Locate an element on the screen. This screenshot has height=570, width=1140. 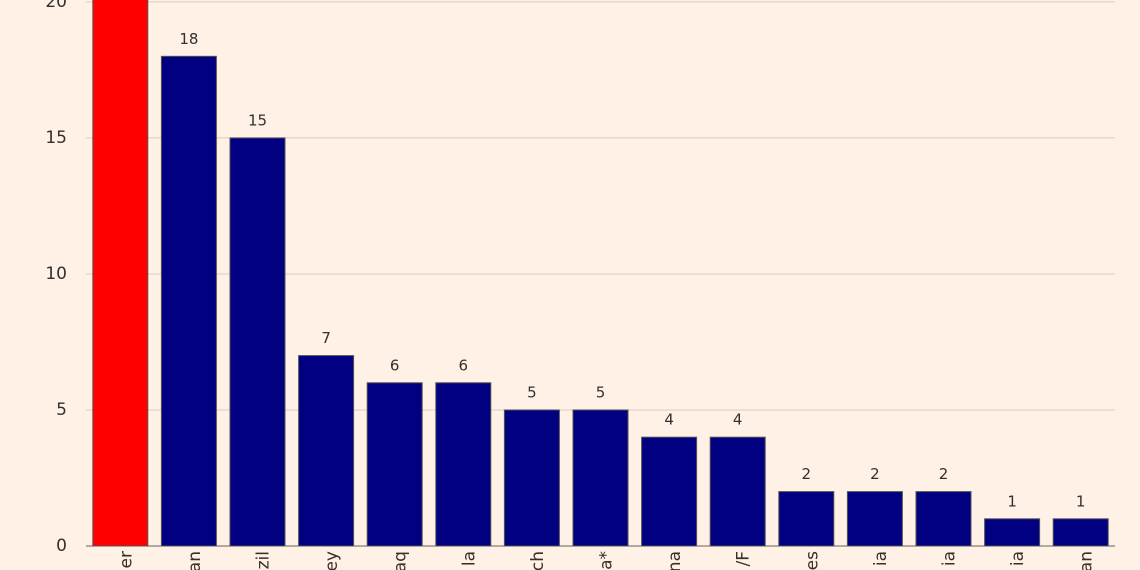
data-label: 7 is located at coordinates (326, 338).